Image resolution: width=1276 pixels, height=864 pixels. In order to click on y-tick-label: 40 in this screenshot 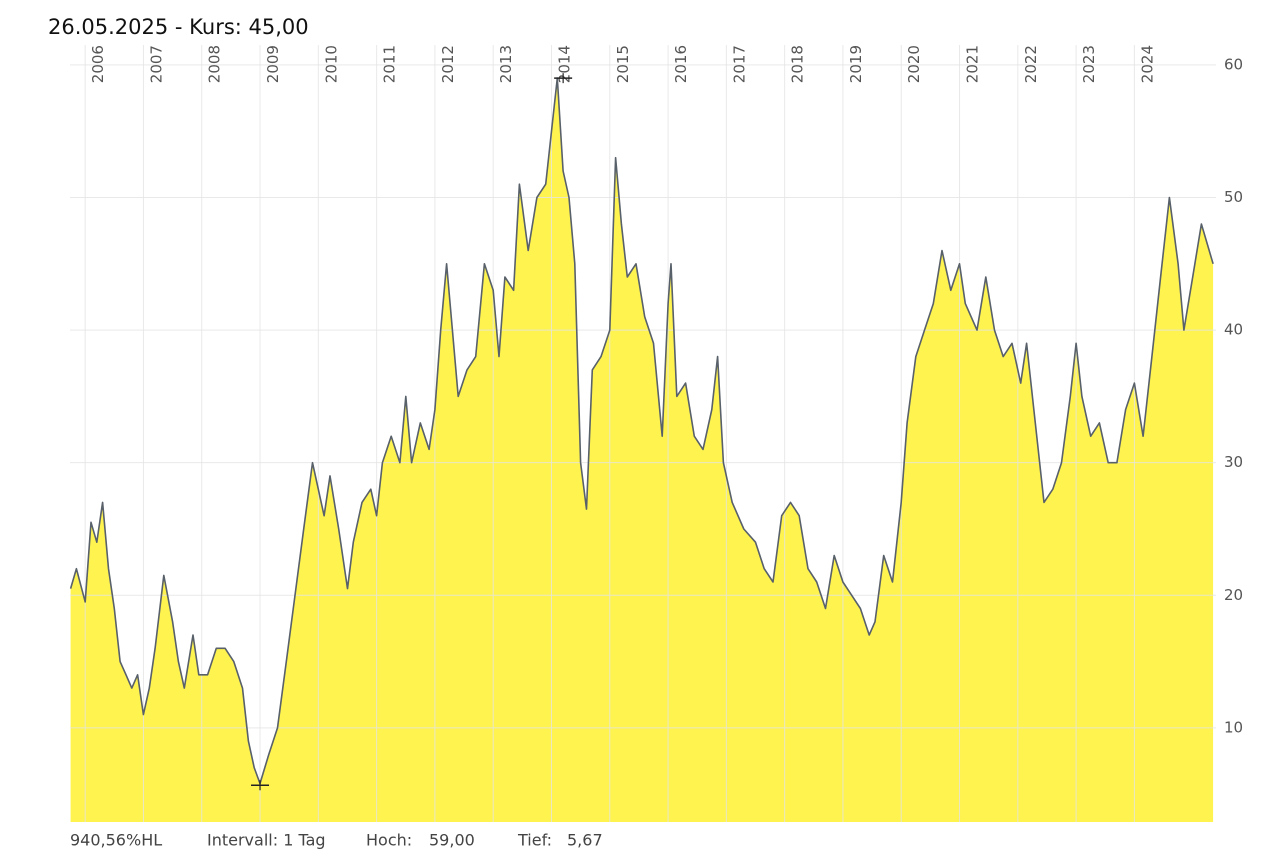, I will do `click(1233, 330)`.